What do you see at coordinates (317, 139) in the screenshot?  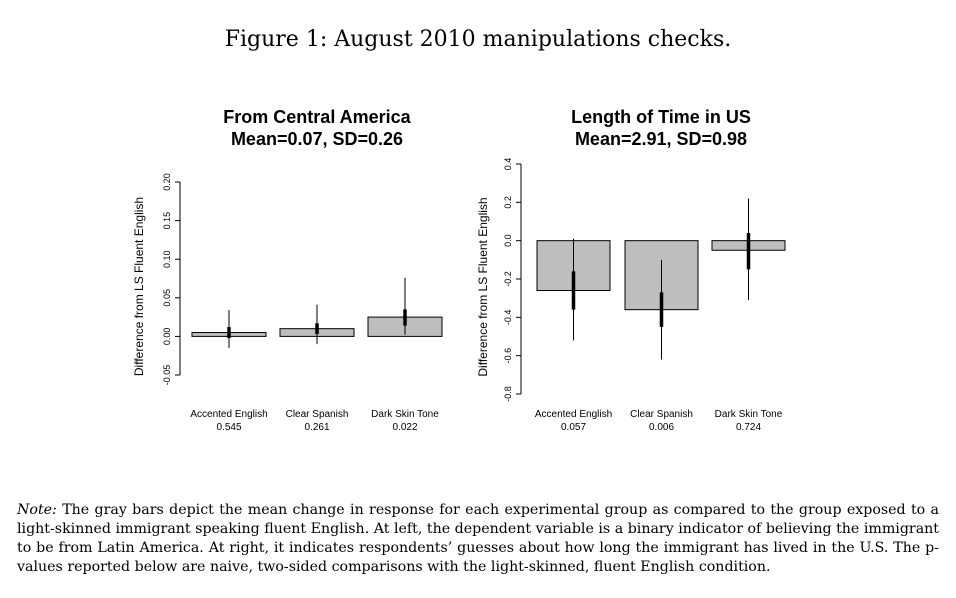 I see `chart-subtitle: Mean=0.07, SD=0.26` at bounding box center [317, 139].